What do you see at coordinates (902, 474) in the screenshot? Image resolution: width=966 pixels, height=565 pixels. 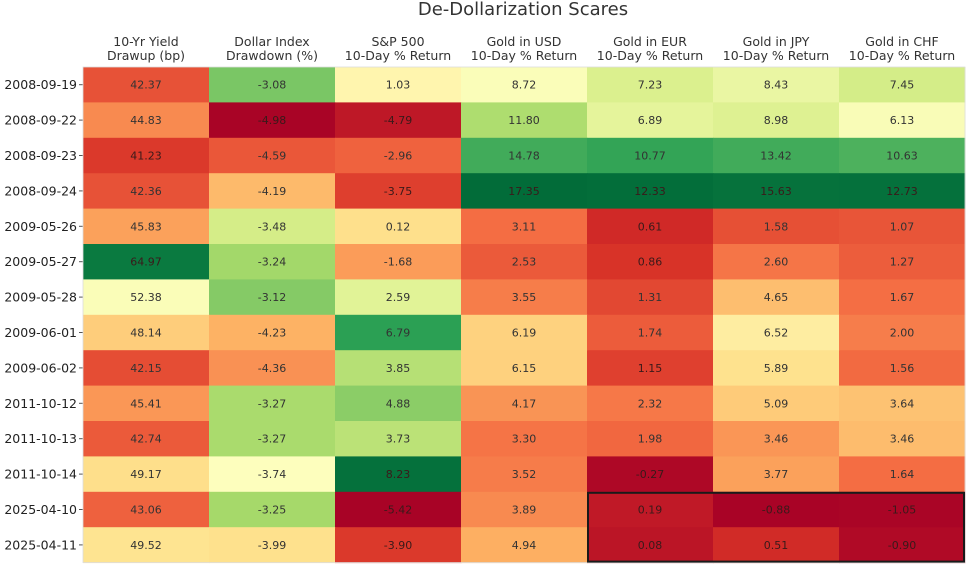 I see `cell-value-label: 1.64` at bounding box center [902, 474].